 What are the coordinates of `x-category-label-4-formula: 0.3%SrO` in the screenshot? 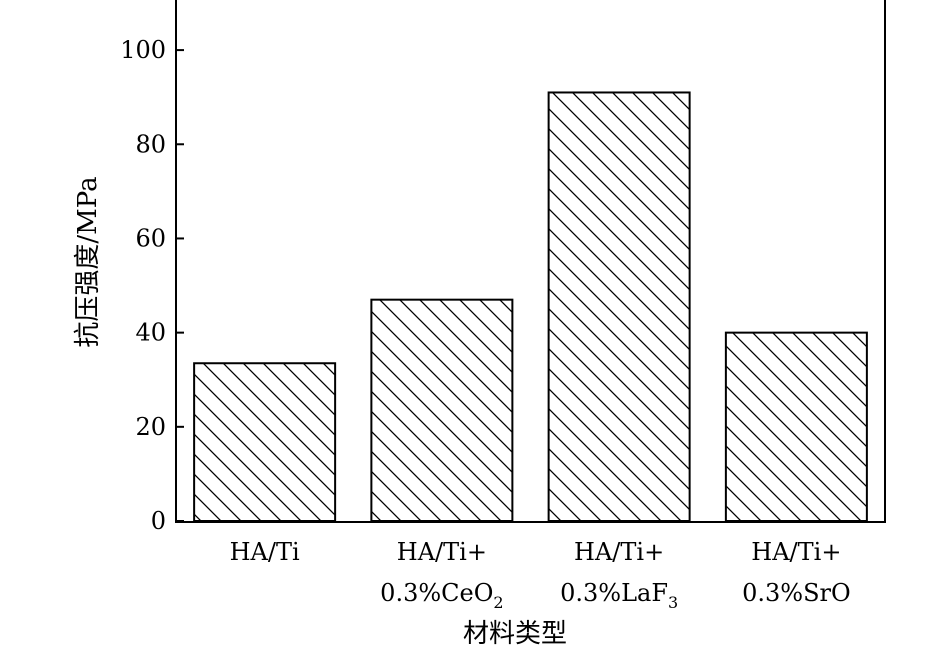 It's located at (796, 593).